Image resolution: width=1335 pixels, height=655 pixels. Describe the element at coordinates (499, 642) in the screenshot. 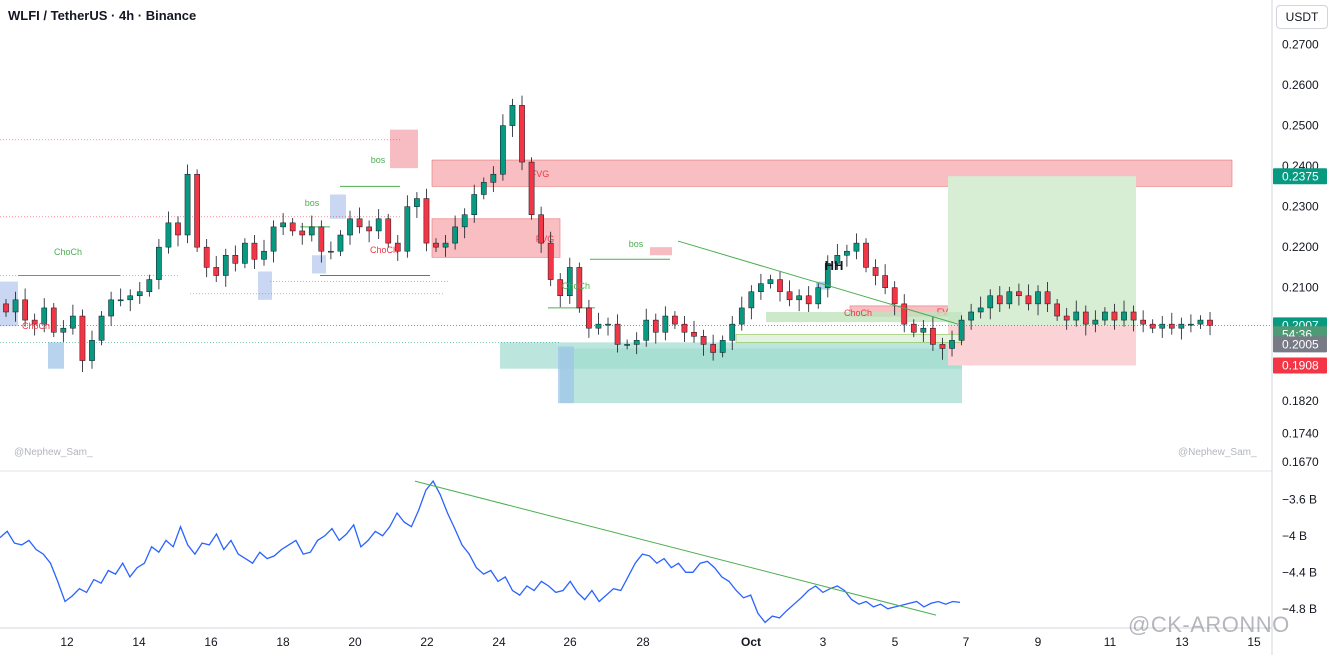

I see `time-tick-label: 24` at that location.